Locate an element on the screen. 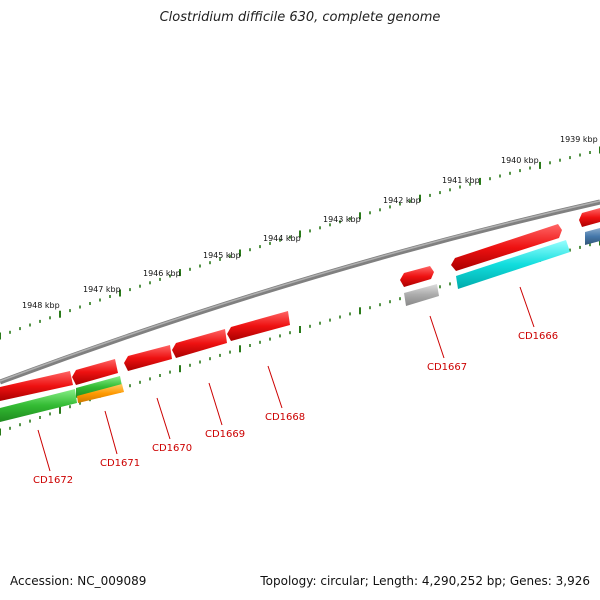  scale-label: 1948 kbp is located at coordinates (41, 305).